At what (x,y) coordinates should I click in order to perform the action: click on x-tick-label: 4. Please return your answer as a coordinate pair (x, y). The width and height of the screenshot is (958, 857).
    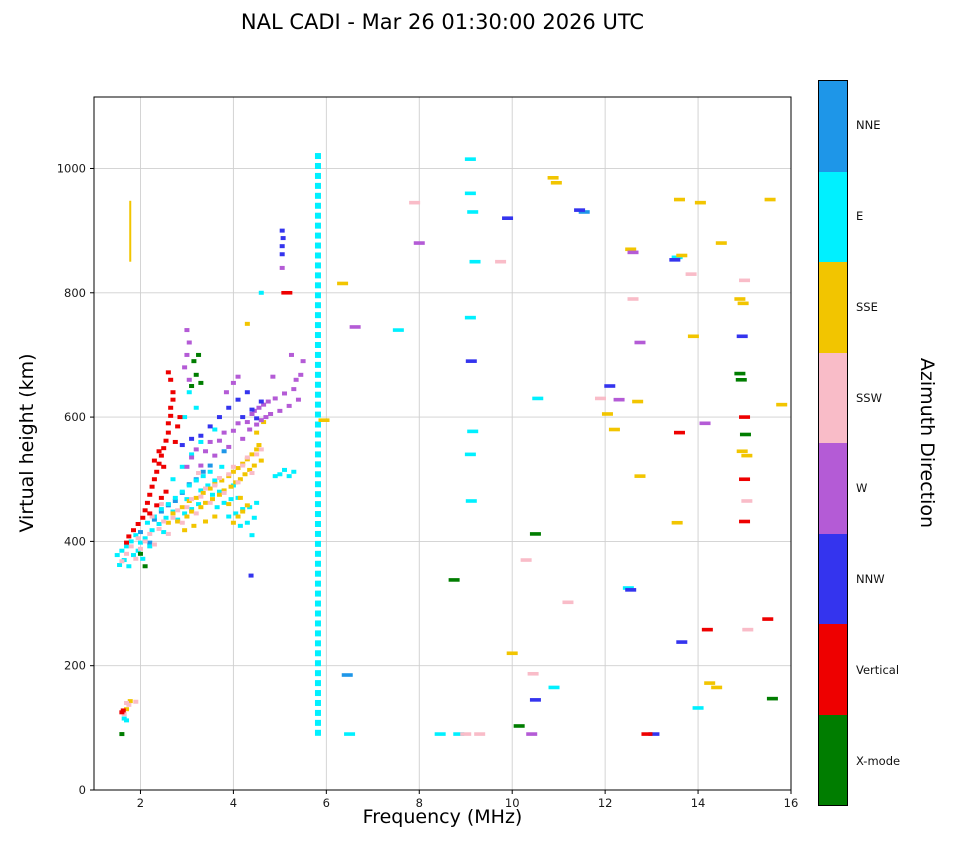
    Looking at the image, I should click on (233, 803).